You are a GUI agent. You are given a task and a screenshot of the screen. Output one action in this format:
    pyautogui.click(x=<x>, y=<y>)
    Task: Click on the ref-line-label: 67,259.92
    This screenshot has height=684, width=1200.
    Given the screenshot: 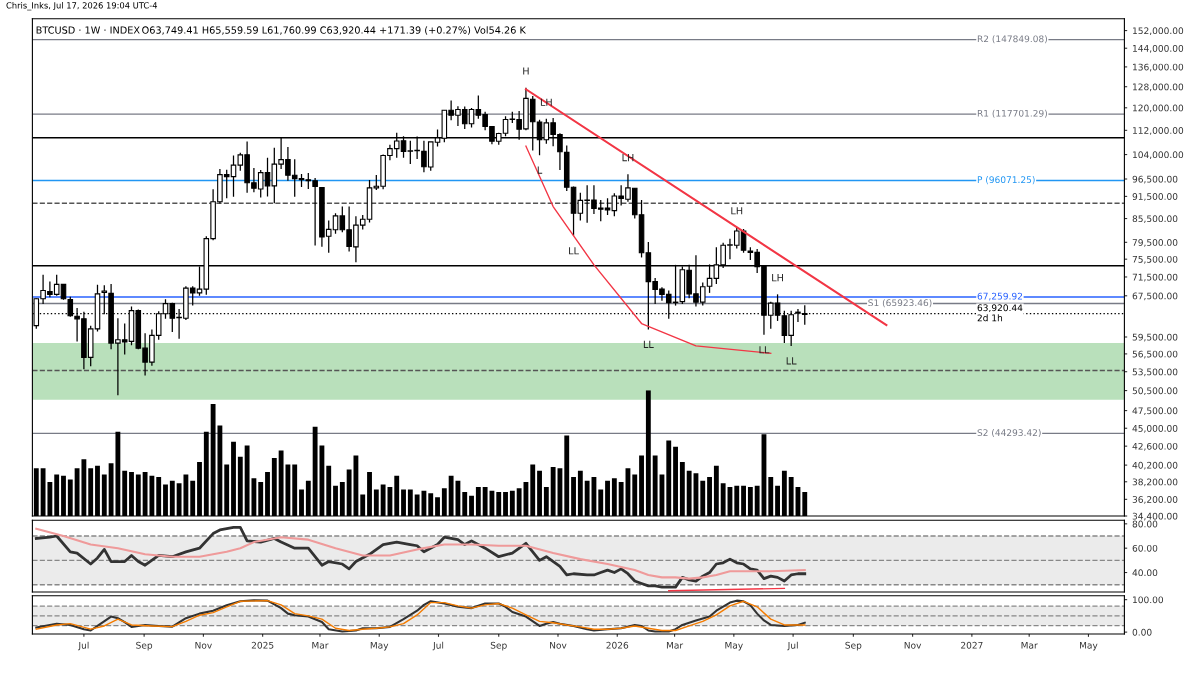 What is the action you would take?
    pyautogui.click(x=1000, y=296)
    